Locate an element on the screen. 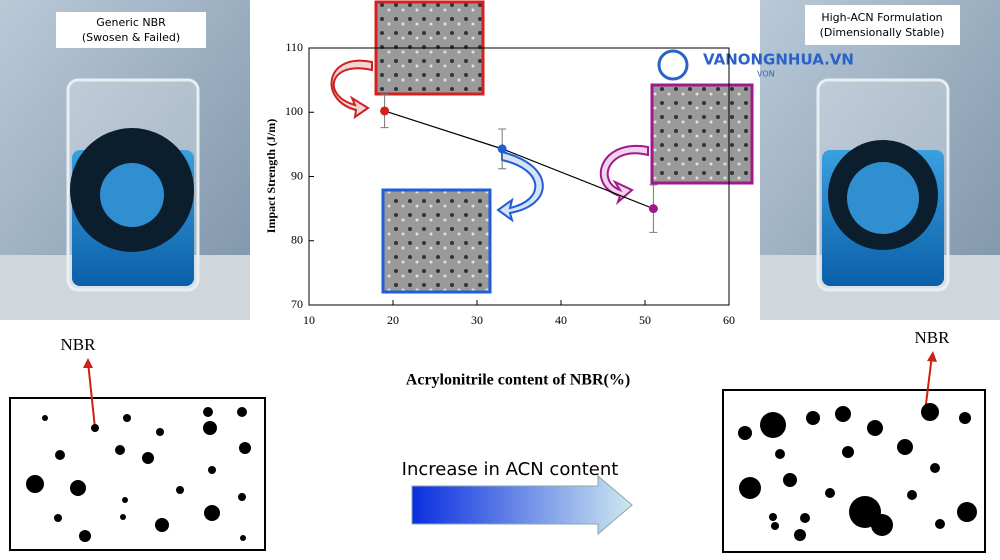 This screenshot has width=1000, height=560. x-tick-label: 50 is located at coordinates (645, 320).